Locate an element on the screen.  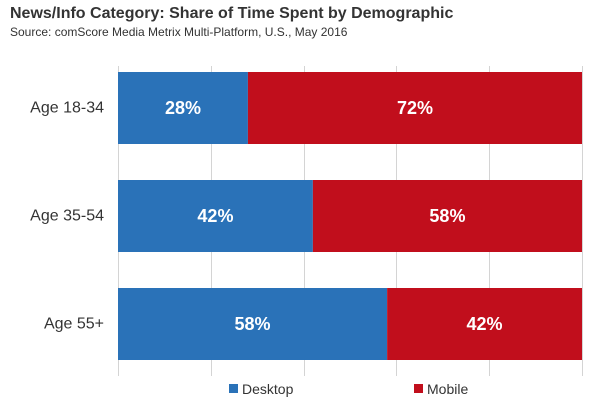
legend-swatch-desktop is located at coordinates (233, 388).